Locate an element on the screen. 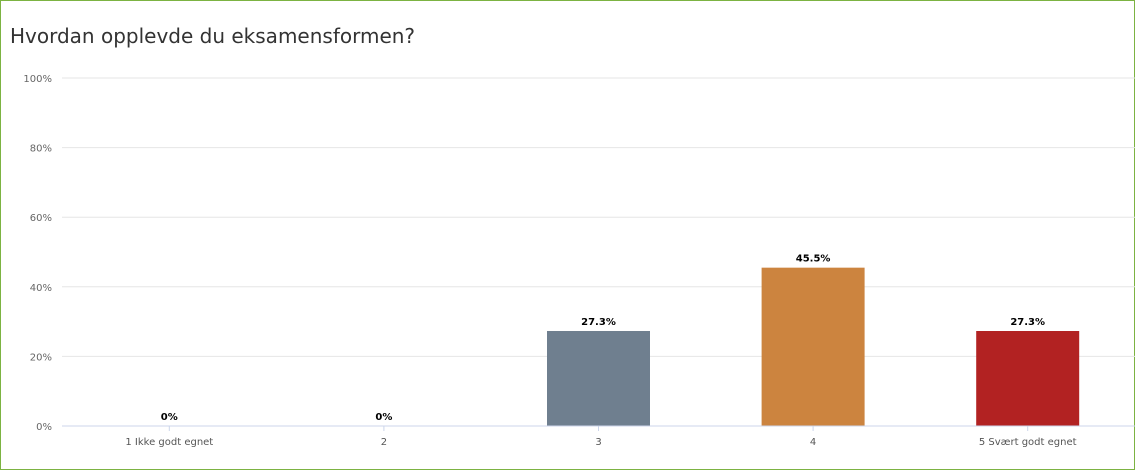  x-tick-label: 1 Ikke godt egnet is located at coordinates (169, 442).